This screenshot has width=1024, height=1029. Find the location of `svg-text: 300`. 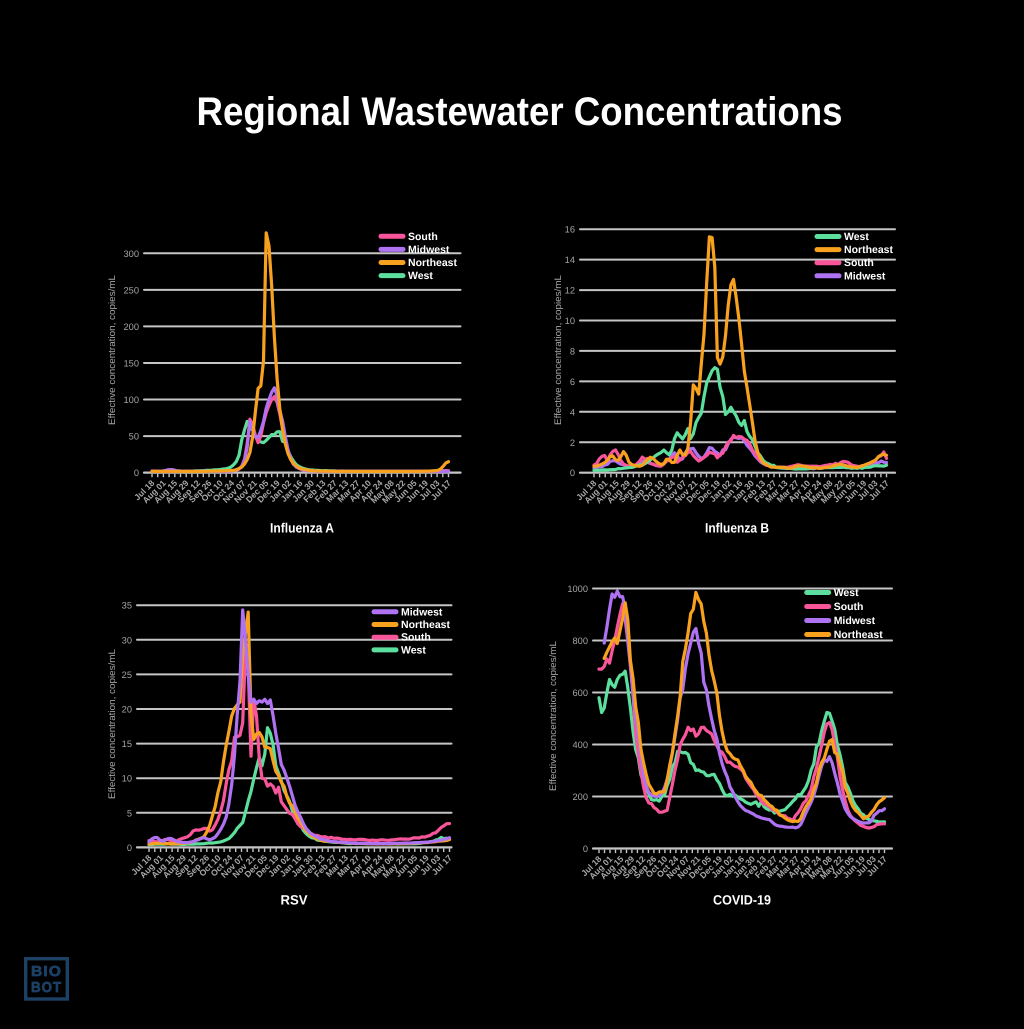

svg-text: 300 is located at coordinates (131, 254).